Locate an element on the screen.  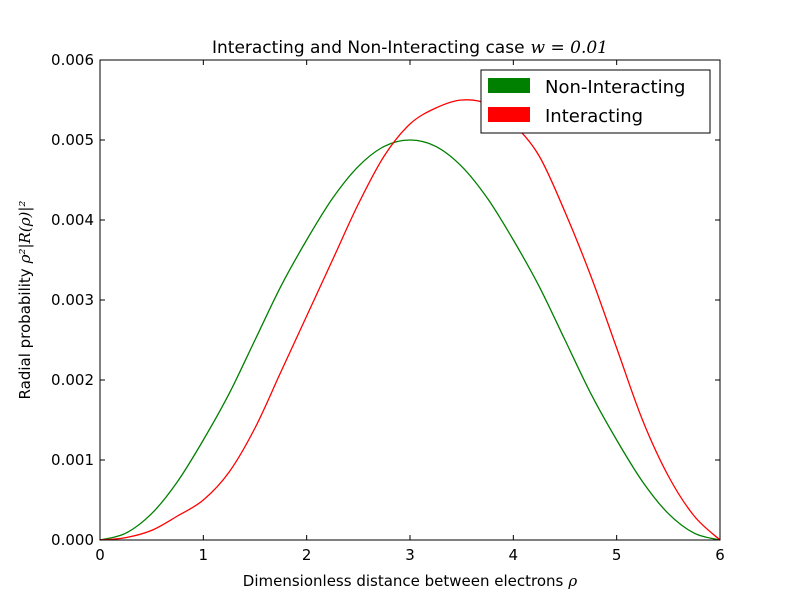
x-tick-label: 5 is located at coordinates (617, 555).